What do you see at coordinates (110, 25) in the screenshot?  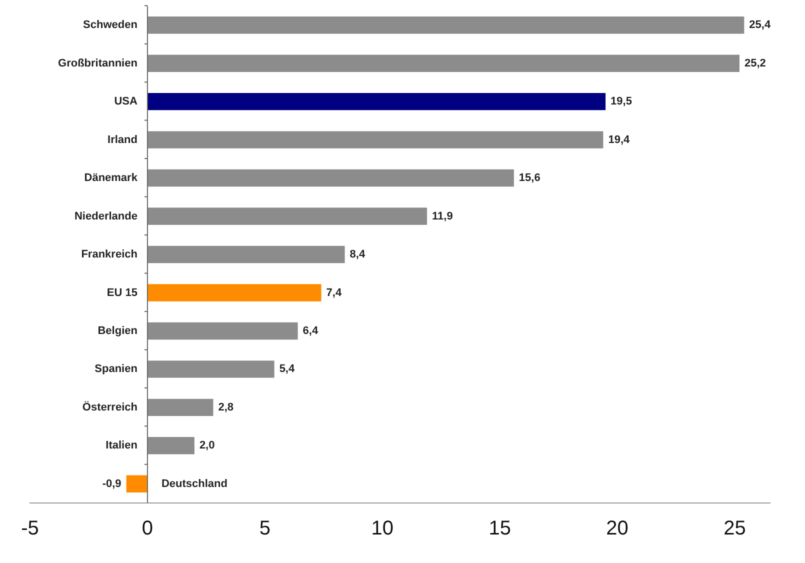 I see `y-tick-label: Schweden` at bounding box center [110, 25].